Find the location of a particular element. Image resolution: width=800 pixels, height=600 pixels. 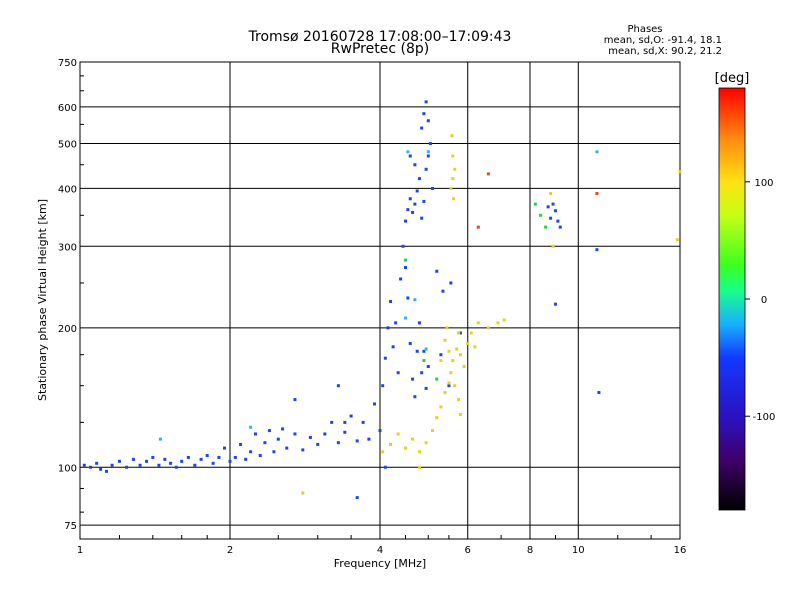

y-tick-label: 600 is located at coordinates (67, 108).